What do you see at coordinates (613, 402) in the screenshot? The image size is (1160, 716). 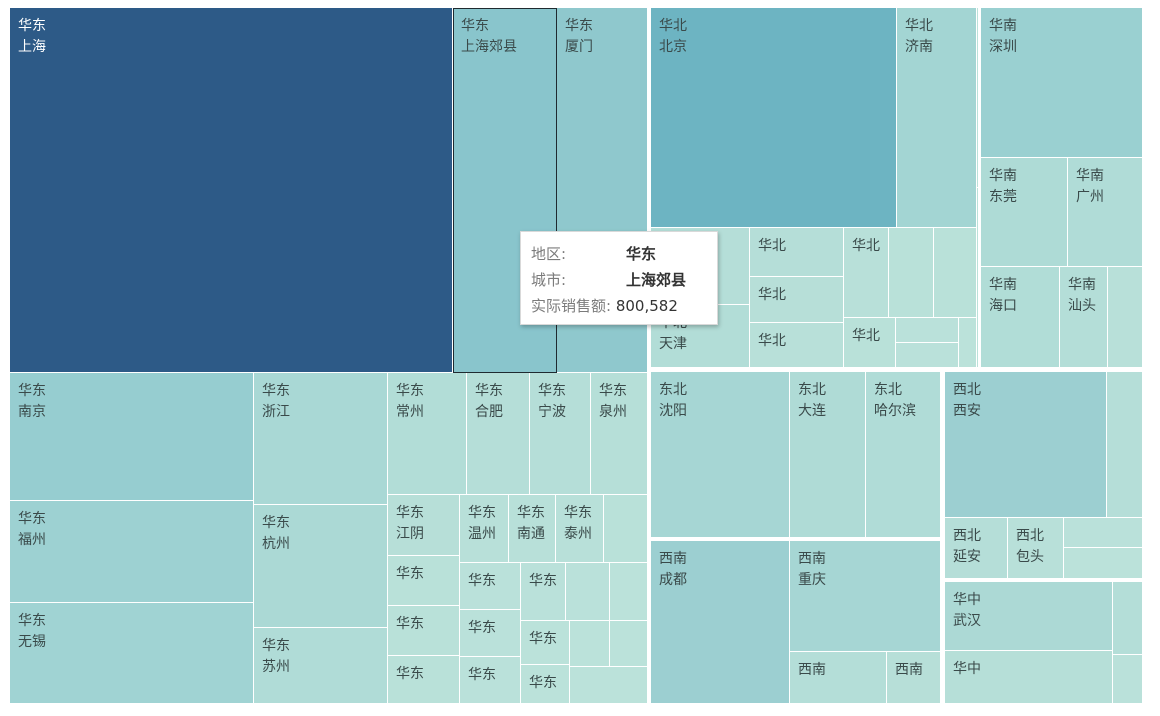 I see `treemap-cell-label: 华东 泉州` at bounding box center [613, 402].